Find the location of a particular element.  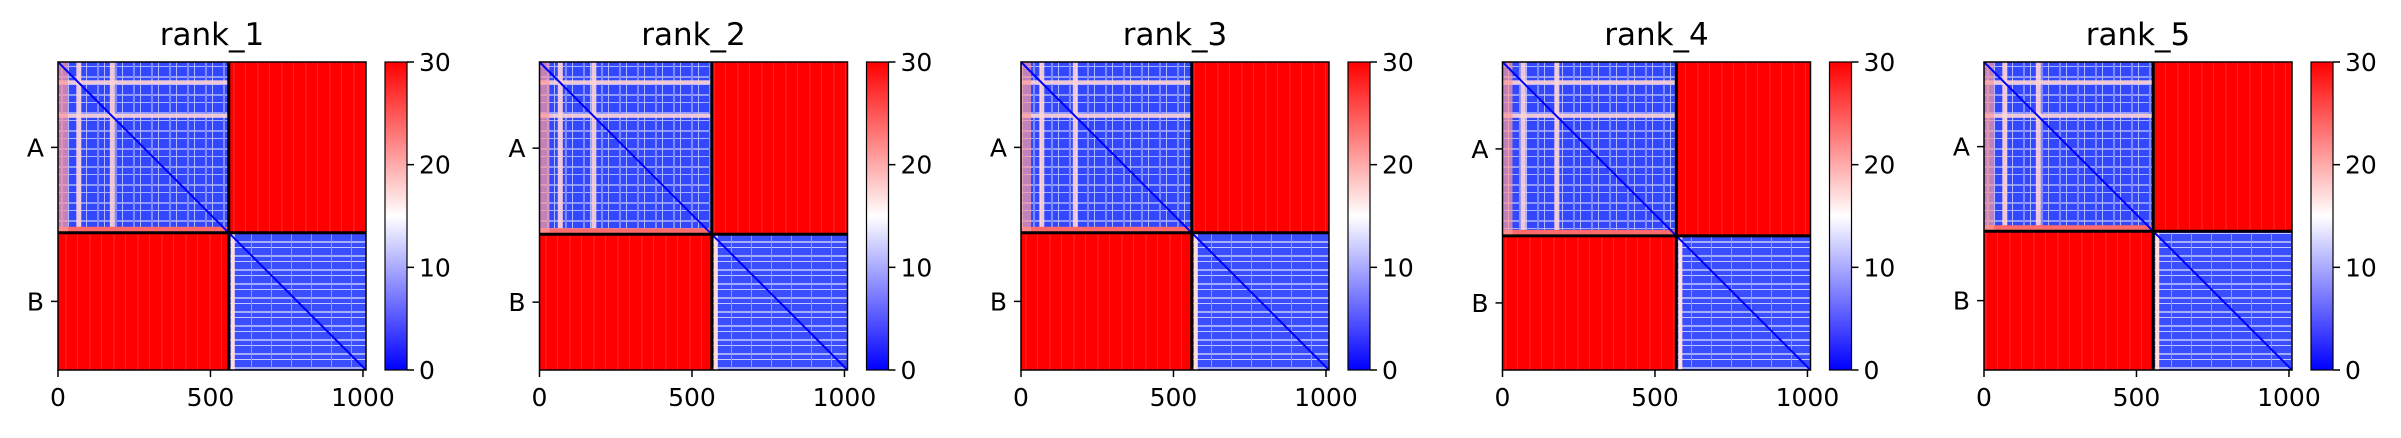

panel-title: rank_5 is located at coordinates (2138, 35).